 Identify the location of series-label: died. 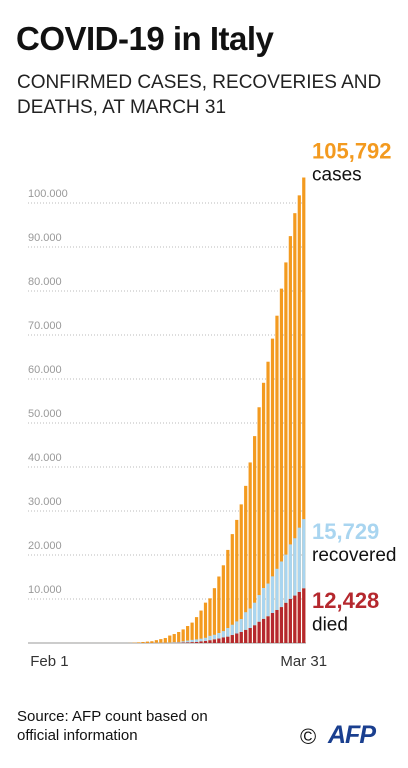
(330, 624).